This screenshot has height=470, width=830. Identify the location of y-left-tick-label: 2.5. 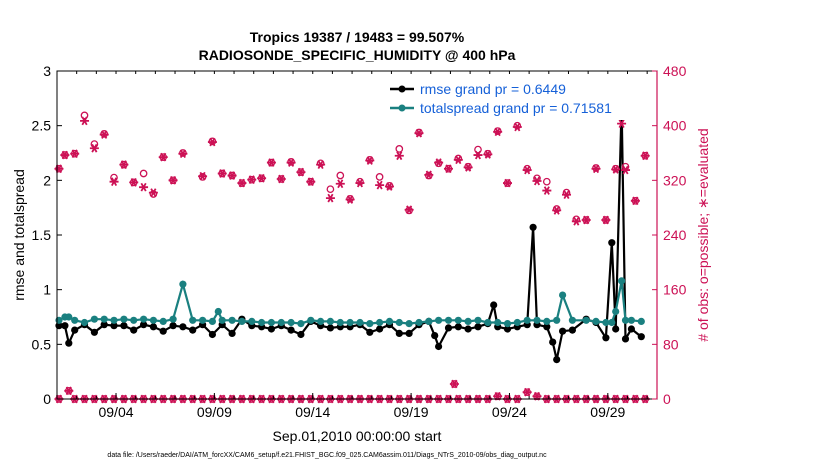
(42, 126).